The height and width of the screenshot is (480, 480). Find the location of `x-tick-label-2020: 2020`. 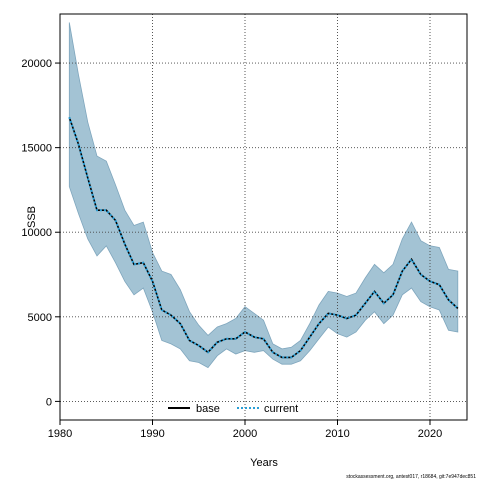

x-tick-label-2020: 2020 is located at coordinates (430, 434).